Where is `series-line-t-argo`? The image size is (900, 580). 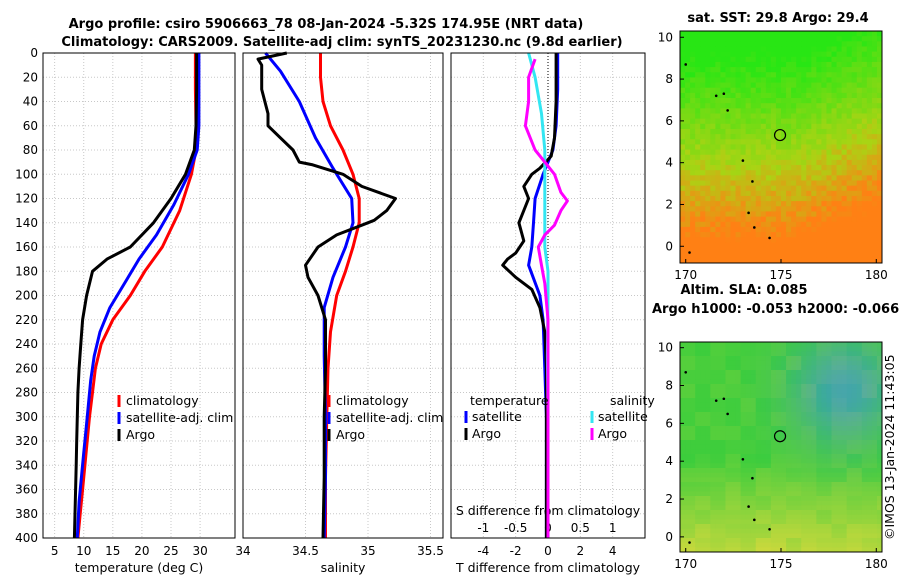 series-line-t-argo is located at coordinates (529, 295).